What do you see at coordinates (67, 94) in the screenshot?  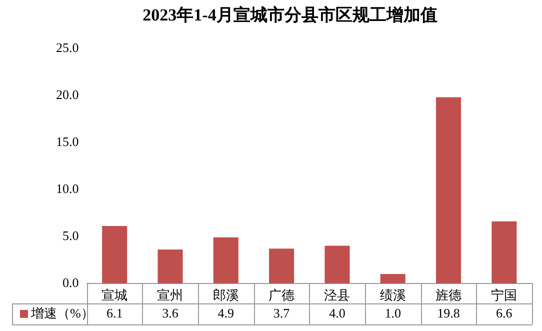 I see `y-tick-label: 20.0` at bounding box center [67, 94].